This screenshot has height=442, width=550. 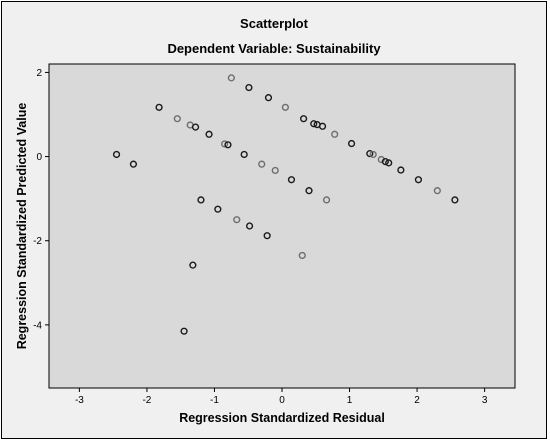 What do you see at coordinates (274, 48) in the screenshot?
I see `chart-subtitle: Dependent Variable: Sustainability` at bounding box center [274, 48].